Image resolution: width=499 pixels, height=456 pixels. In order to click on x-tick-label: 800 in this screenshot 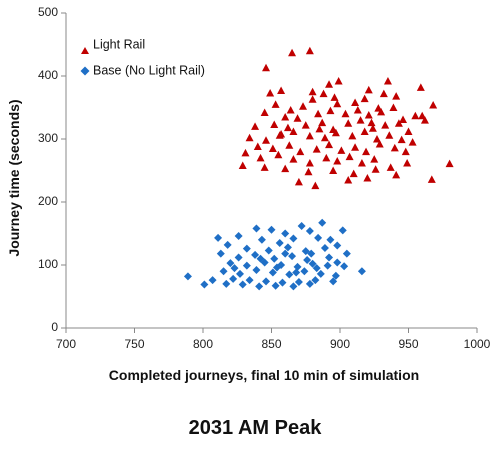, I will do `click(203, 344)`.